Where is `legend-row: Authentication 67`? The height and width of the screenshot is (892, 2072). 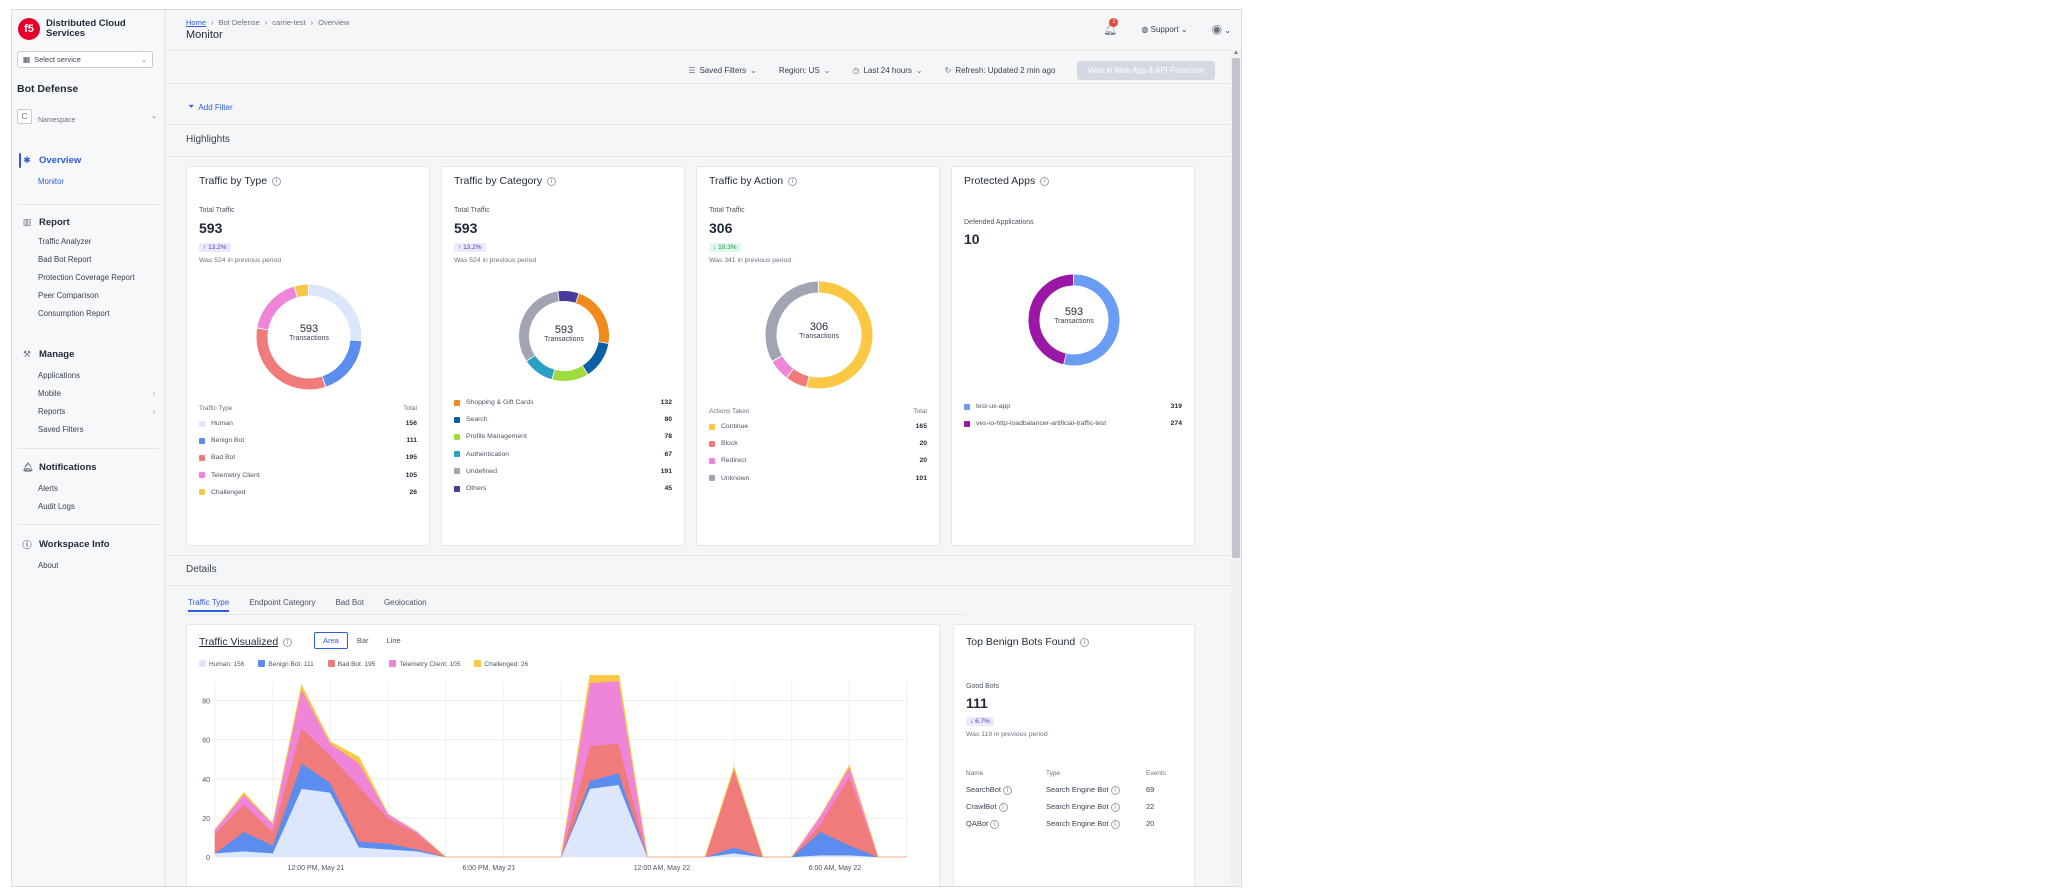
legend-row: Authentication 67 is located at coordinates (563, 454).